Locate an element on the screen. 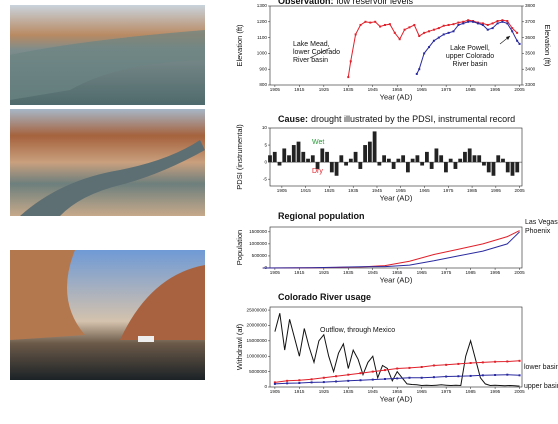  title-text: Regional population is located at coordinates (321, 216).